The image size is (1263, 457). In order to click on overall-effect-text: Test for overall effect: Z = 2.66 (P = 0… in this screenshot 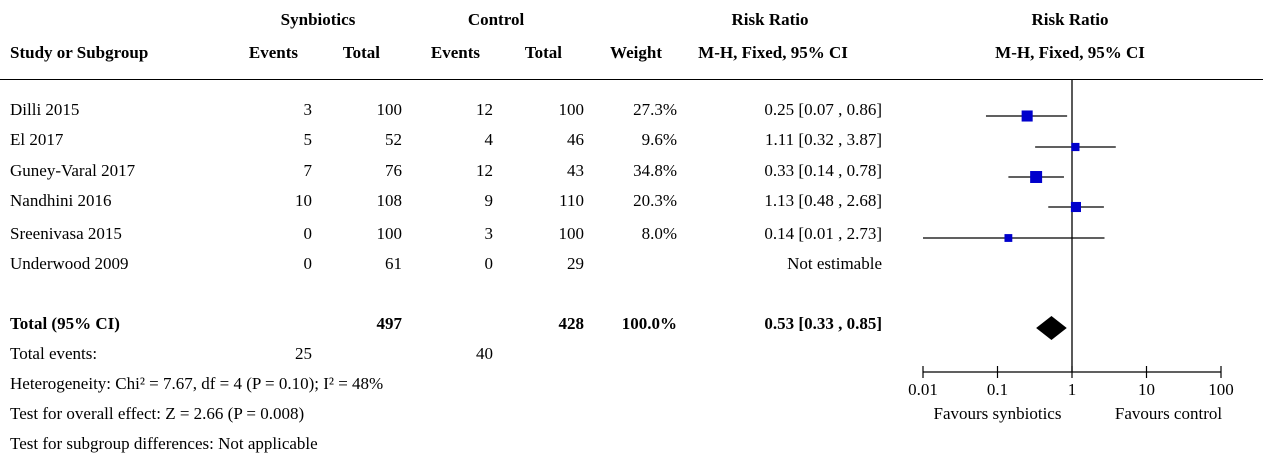, I will do `click(157, 413)`.